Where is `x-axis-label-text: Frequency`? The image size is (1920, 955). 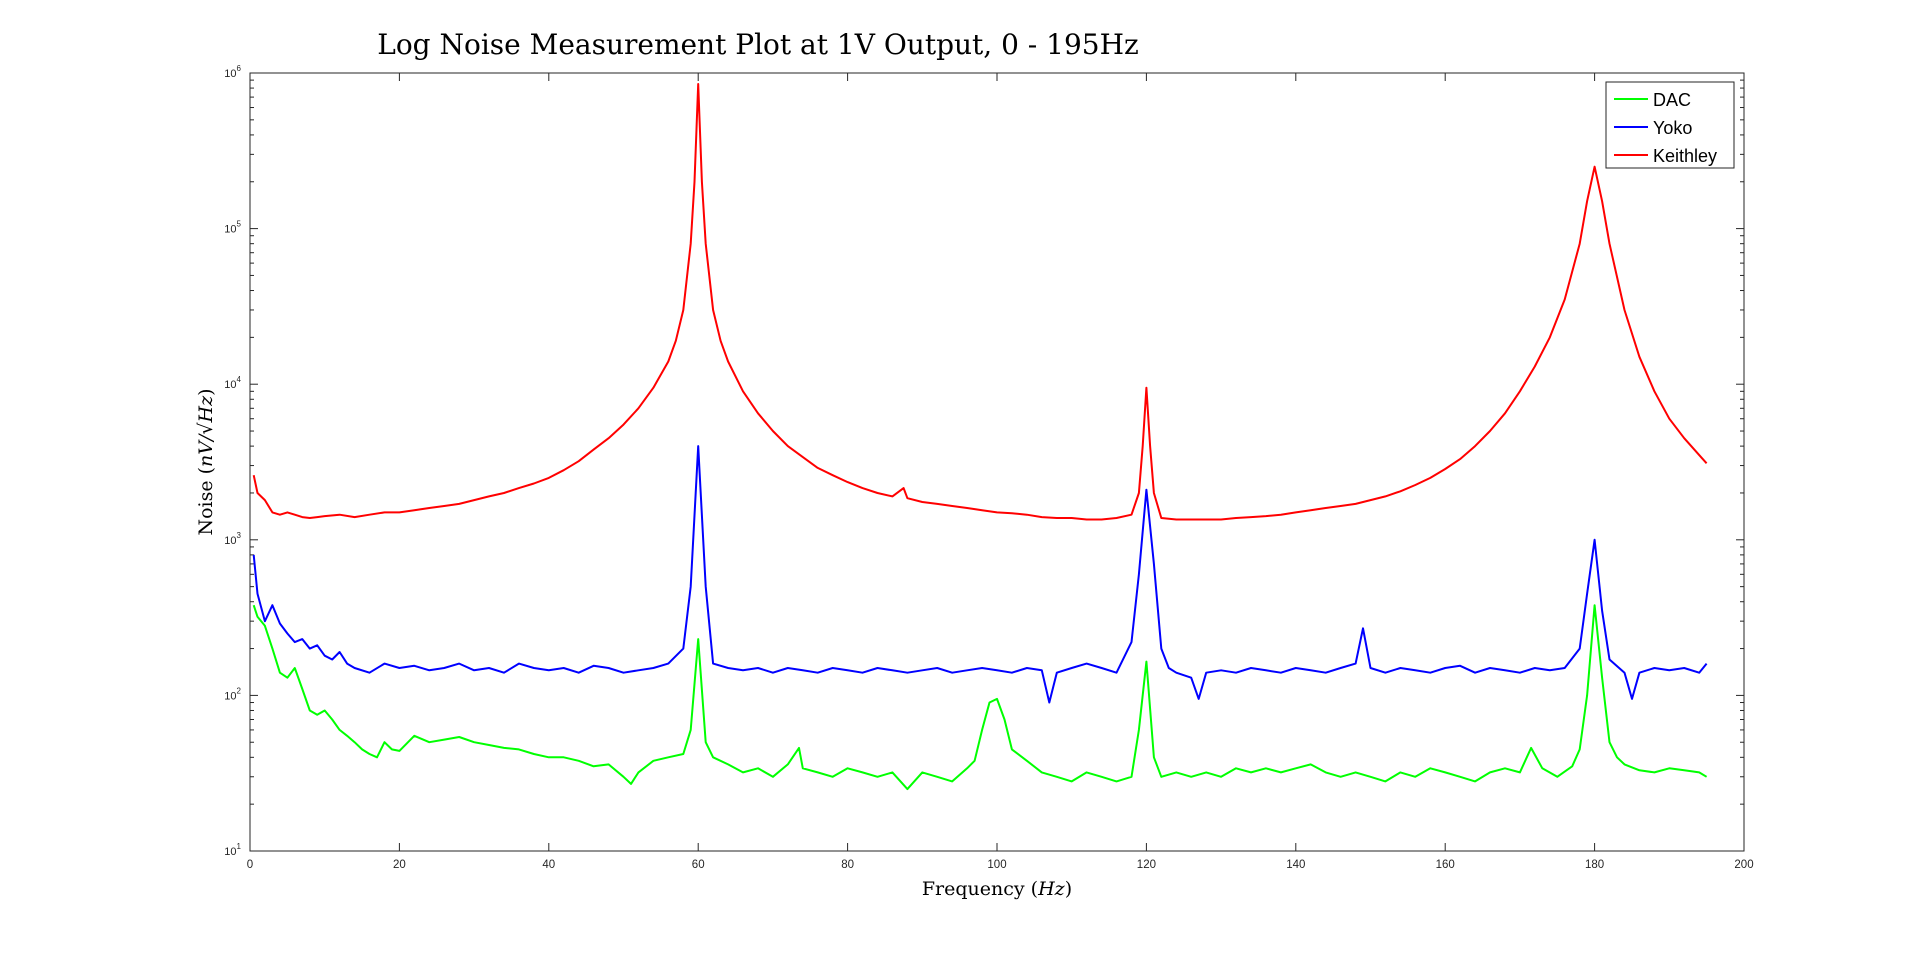 x-axis-label-text: Frequency is located at coordinates (973, 889).